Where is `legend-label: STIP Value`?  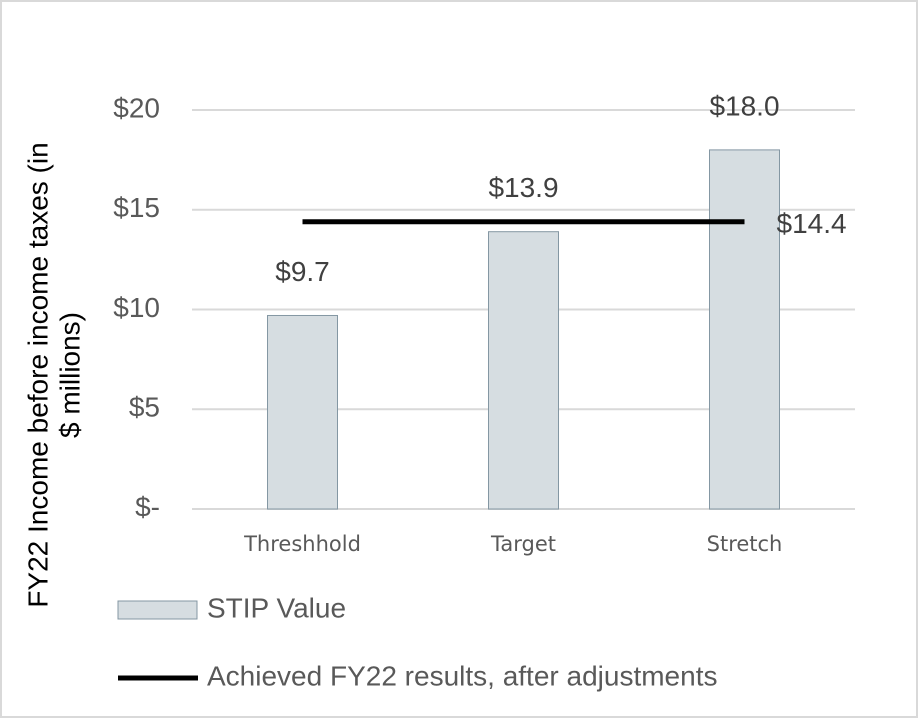
legend-label: STIP Value is located at coordinates (276, 607).